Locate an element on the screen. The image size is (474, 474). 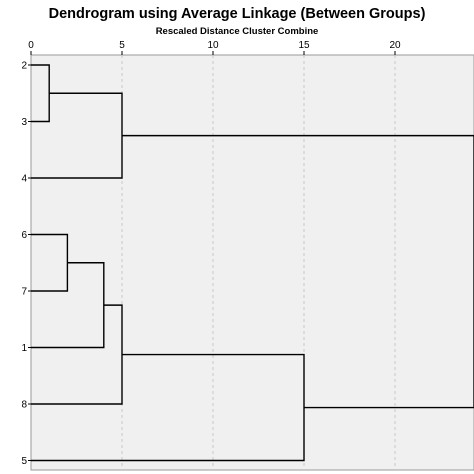
leaf-label-5: 5 is located at coordinates (24, 461).